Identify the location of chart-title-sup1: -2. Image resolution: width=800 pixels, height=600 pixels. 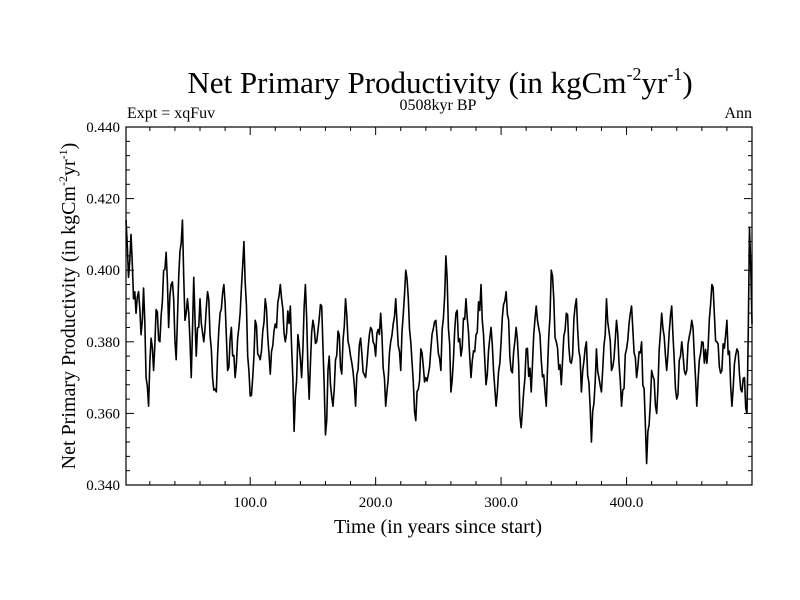
(633, 74).